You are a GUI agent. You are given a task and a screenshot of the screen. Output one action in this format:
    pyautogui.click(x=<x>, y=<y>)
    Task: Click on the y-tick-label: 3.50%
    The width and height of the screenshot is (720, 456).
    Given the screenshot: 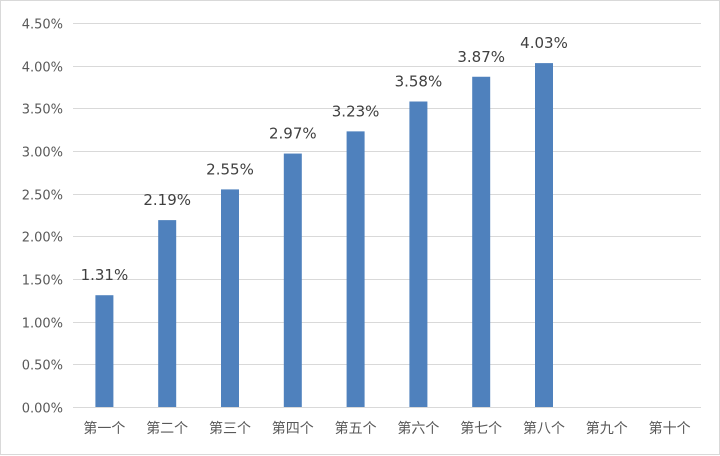 What is the action you would take?
    pyautogui.click(x=42, y=110)
    